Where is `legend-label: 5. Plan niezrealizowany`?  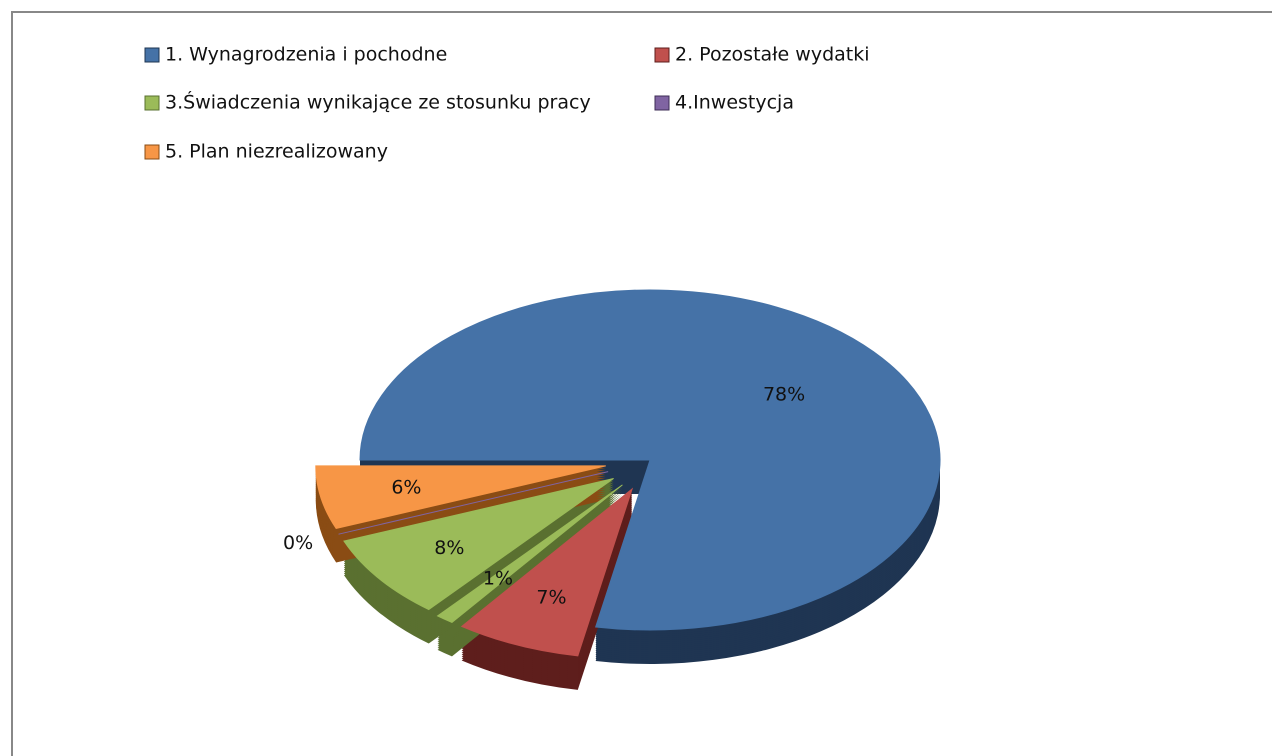
legend-label: 5. Plan niezrealizowany is located at coordinates (276, 152).